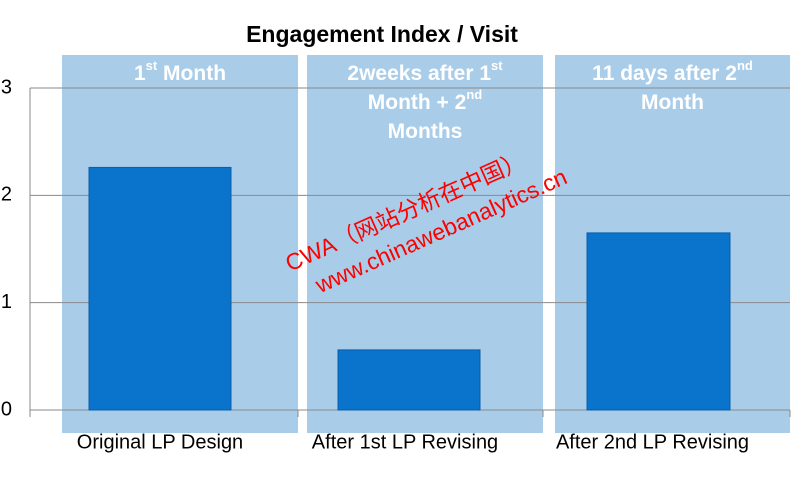 The image size is (810, 480). I want to click on panel-label: 11 days after 2nd, so click(672, 71).